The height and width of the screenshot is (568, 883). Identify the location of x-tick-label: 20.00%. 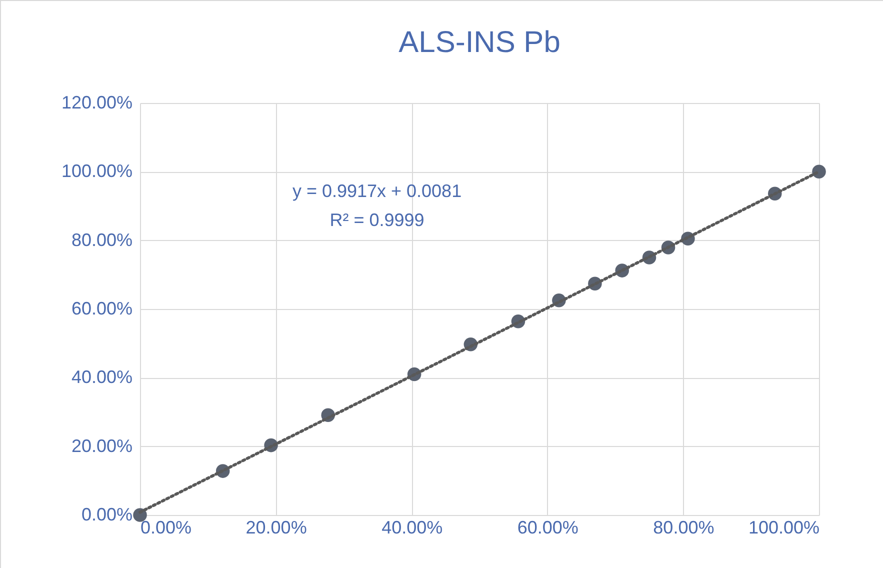
(276, 528).